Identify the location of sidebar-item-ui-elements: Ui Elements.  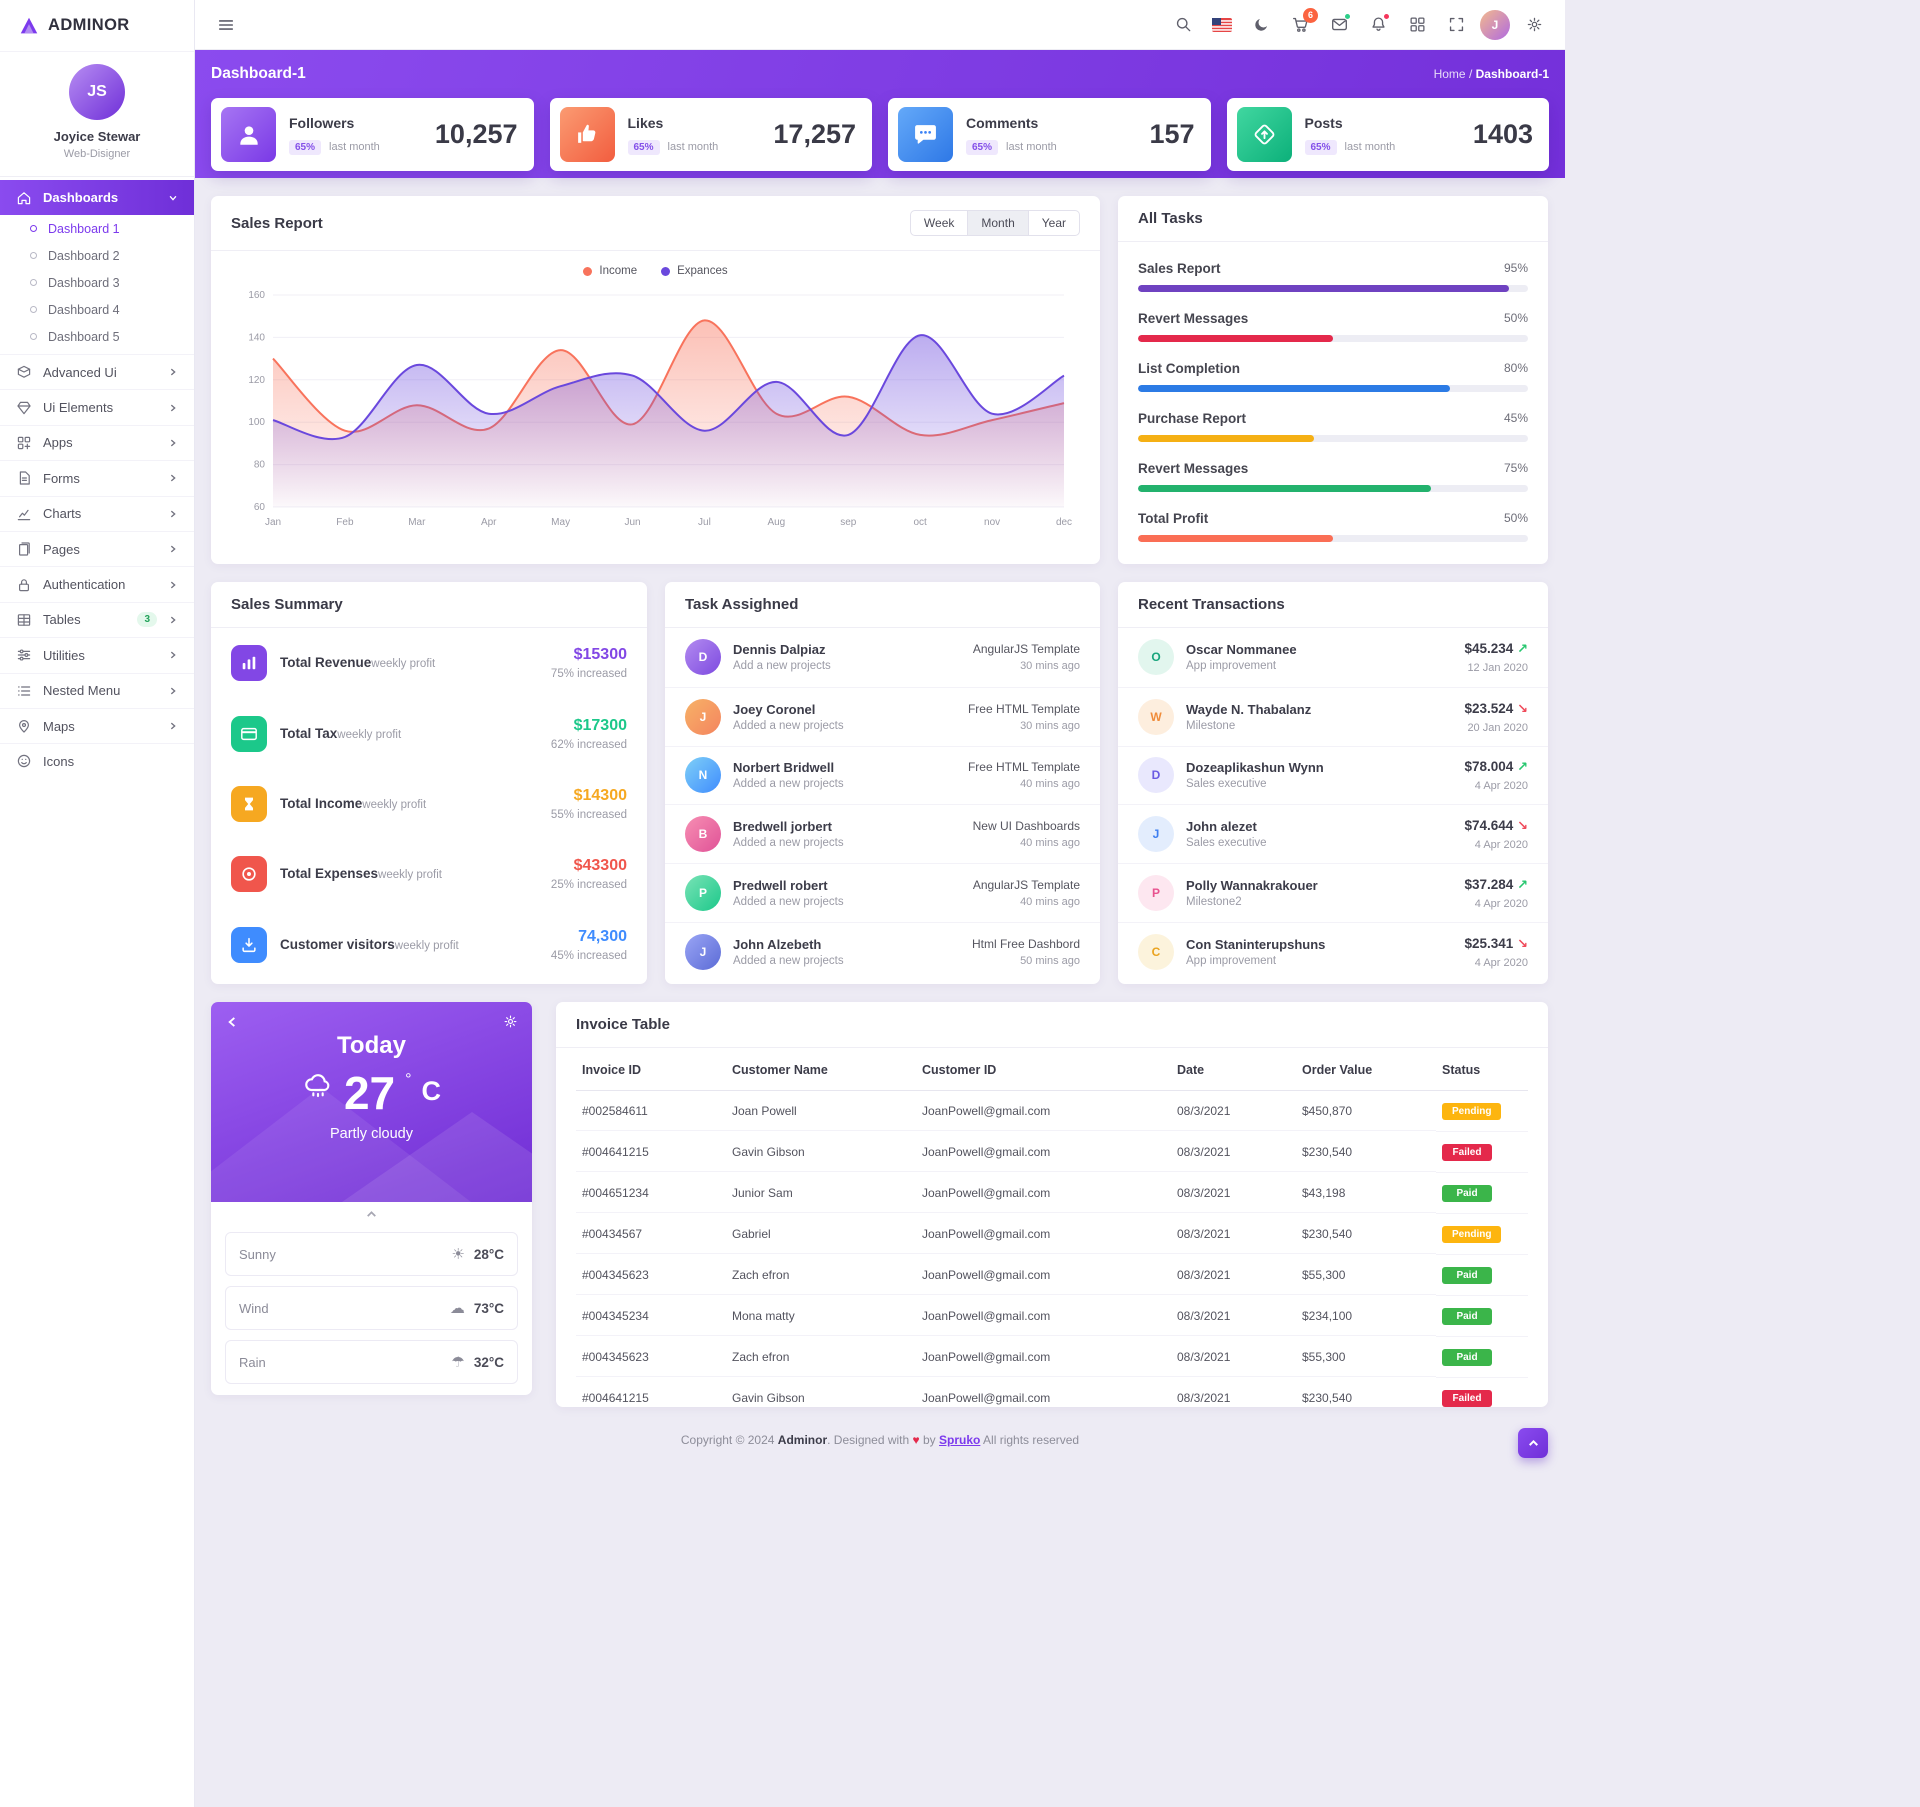
(97, 406).